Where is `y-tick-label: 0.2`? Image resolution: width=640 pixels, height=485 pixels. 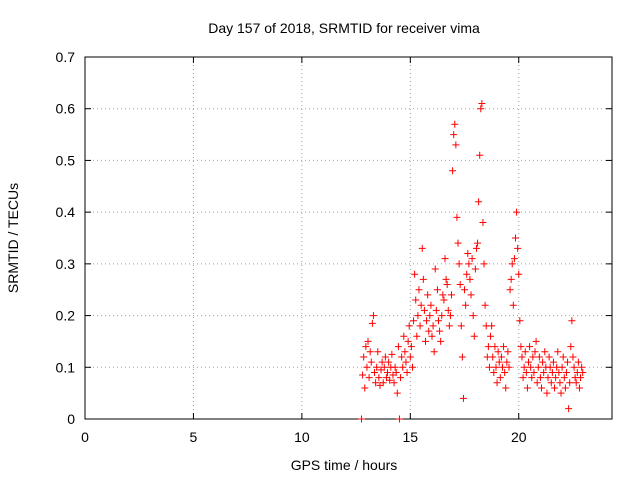 y-tick-label: 0.2 is located at coordinates (66, 316).